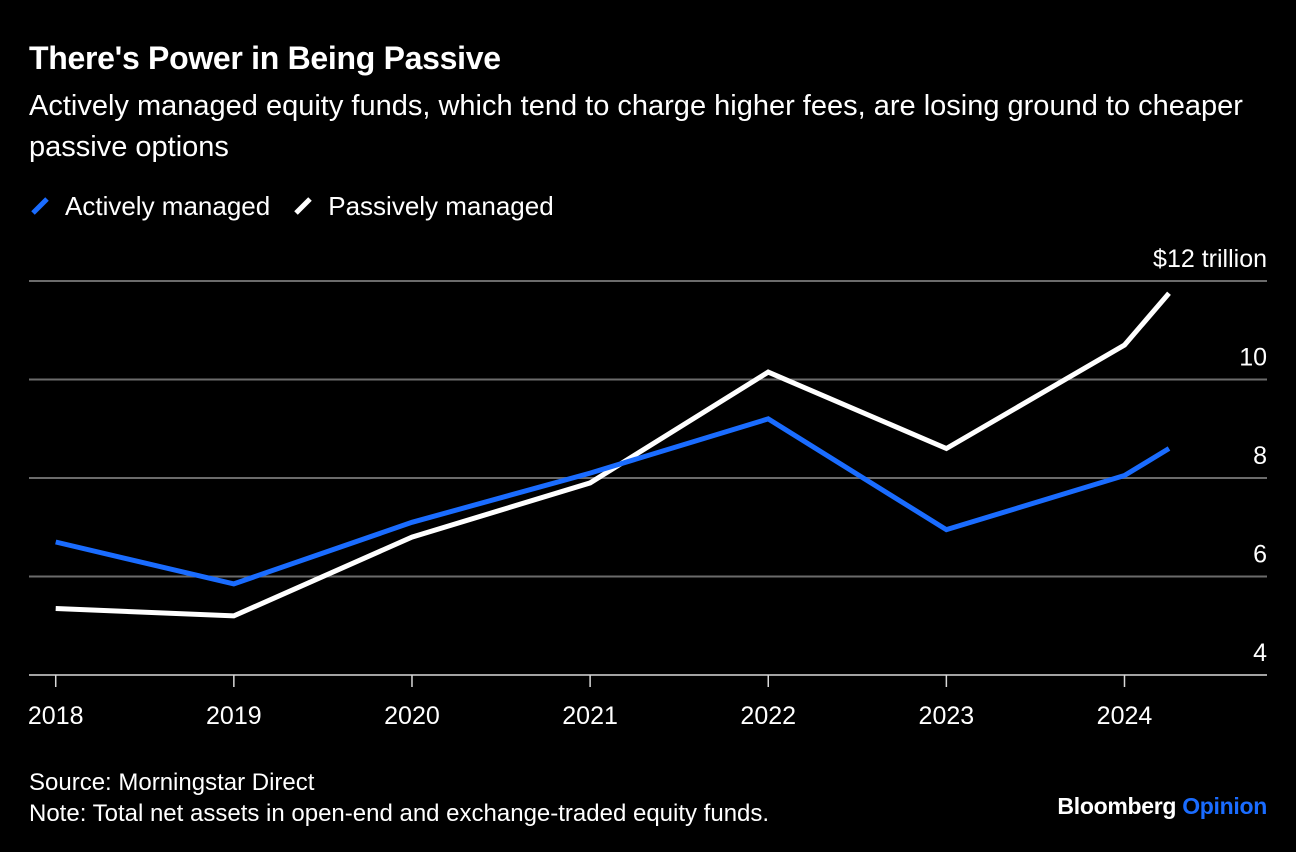 This screenshot has height=852, width=1296. I want to click on y-tick-label-10: 10, so click(1253, 358).